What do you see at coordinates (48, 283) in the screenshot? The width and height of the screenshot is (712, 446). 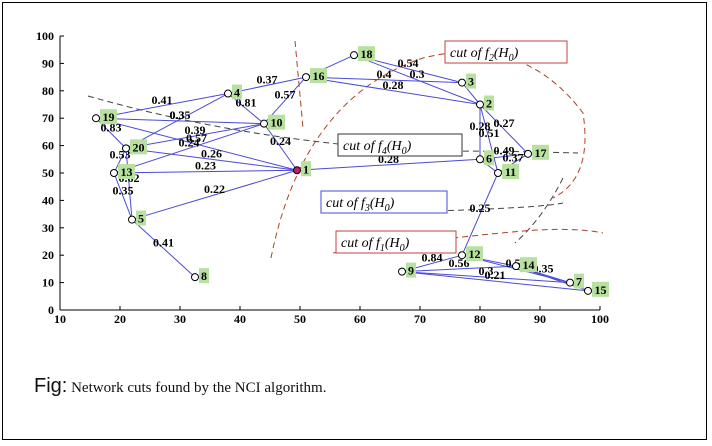 I see `y-tick-label: 10` at bounding box center [48, 283].